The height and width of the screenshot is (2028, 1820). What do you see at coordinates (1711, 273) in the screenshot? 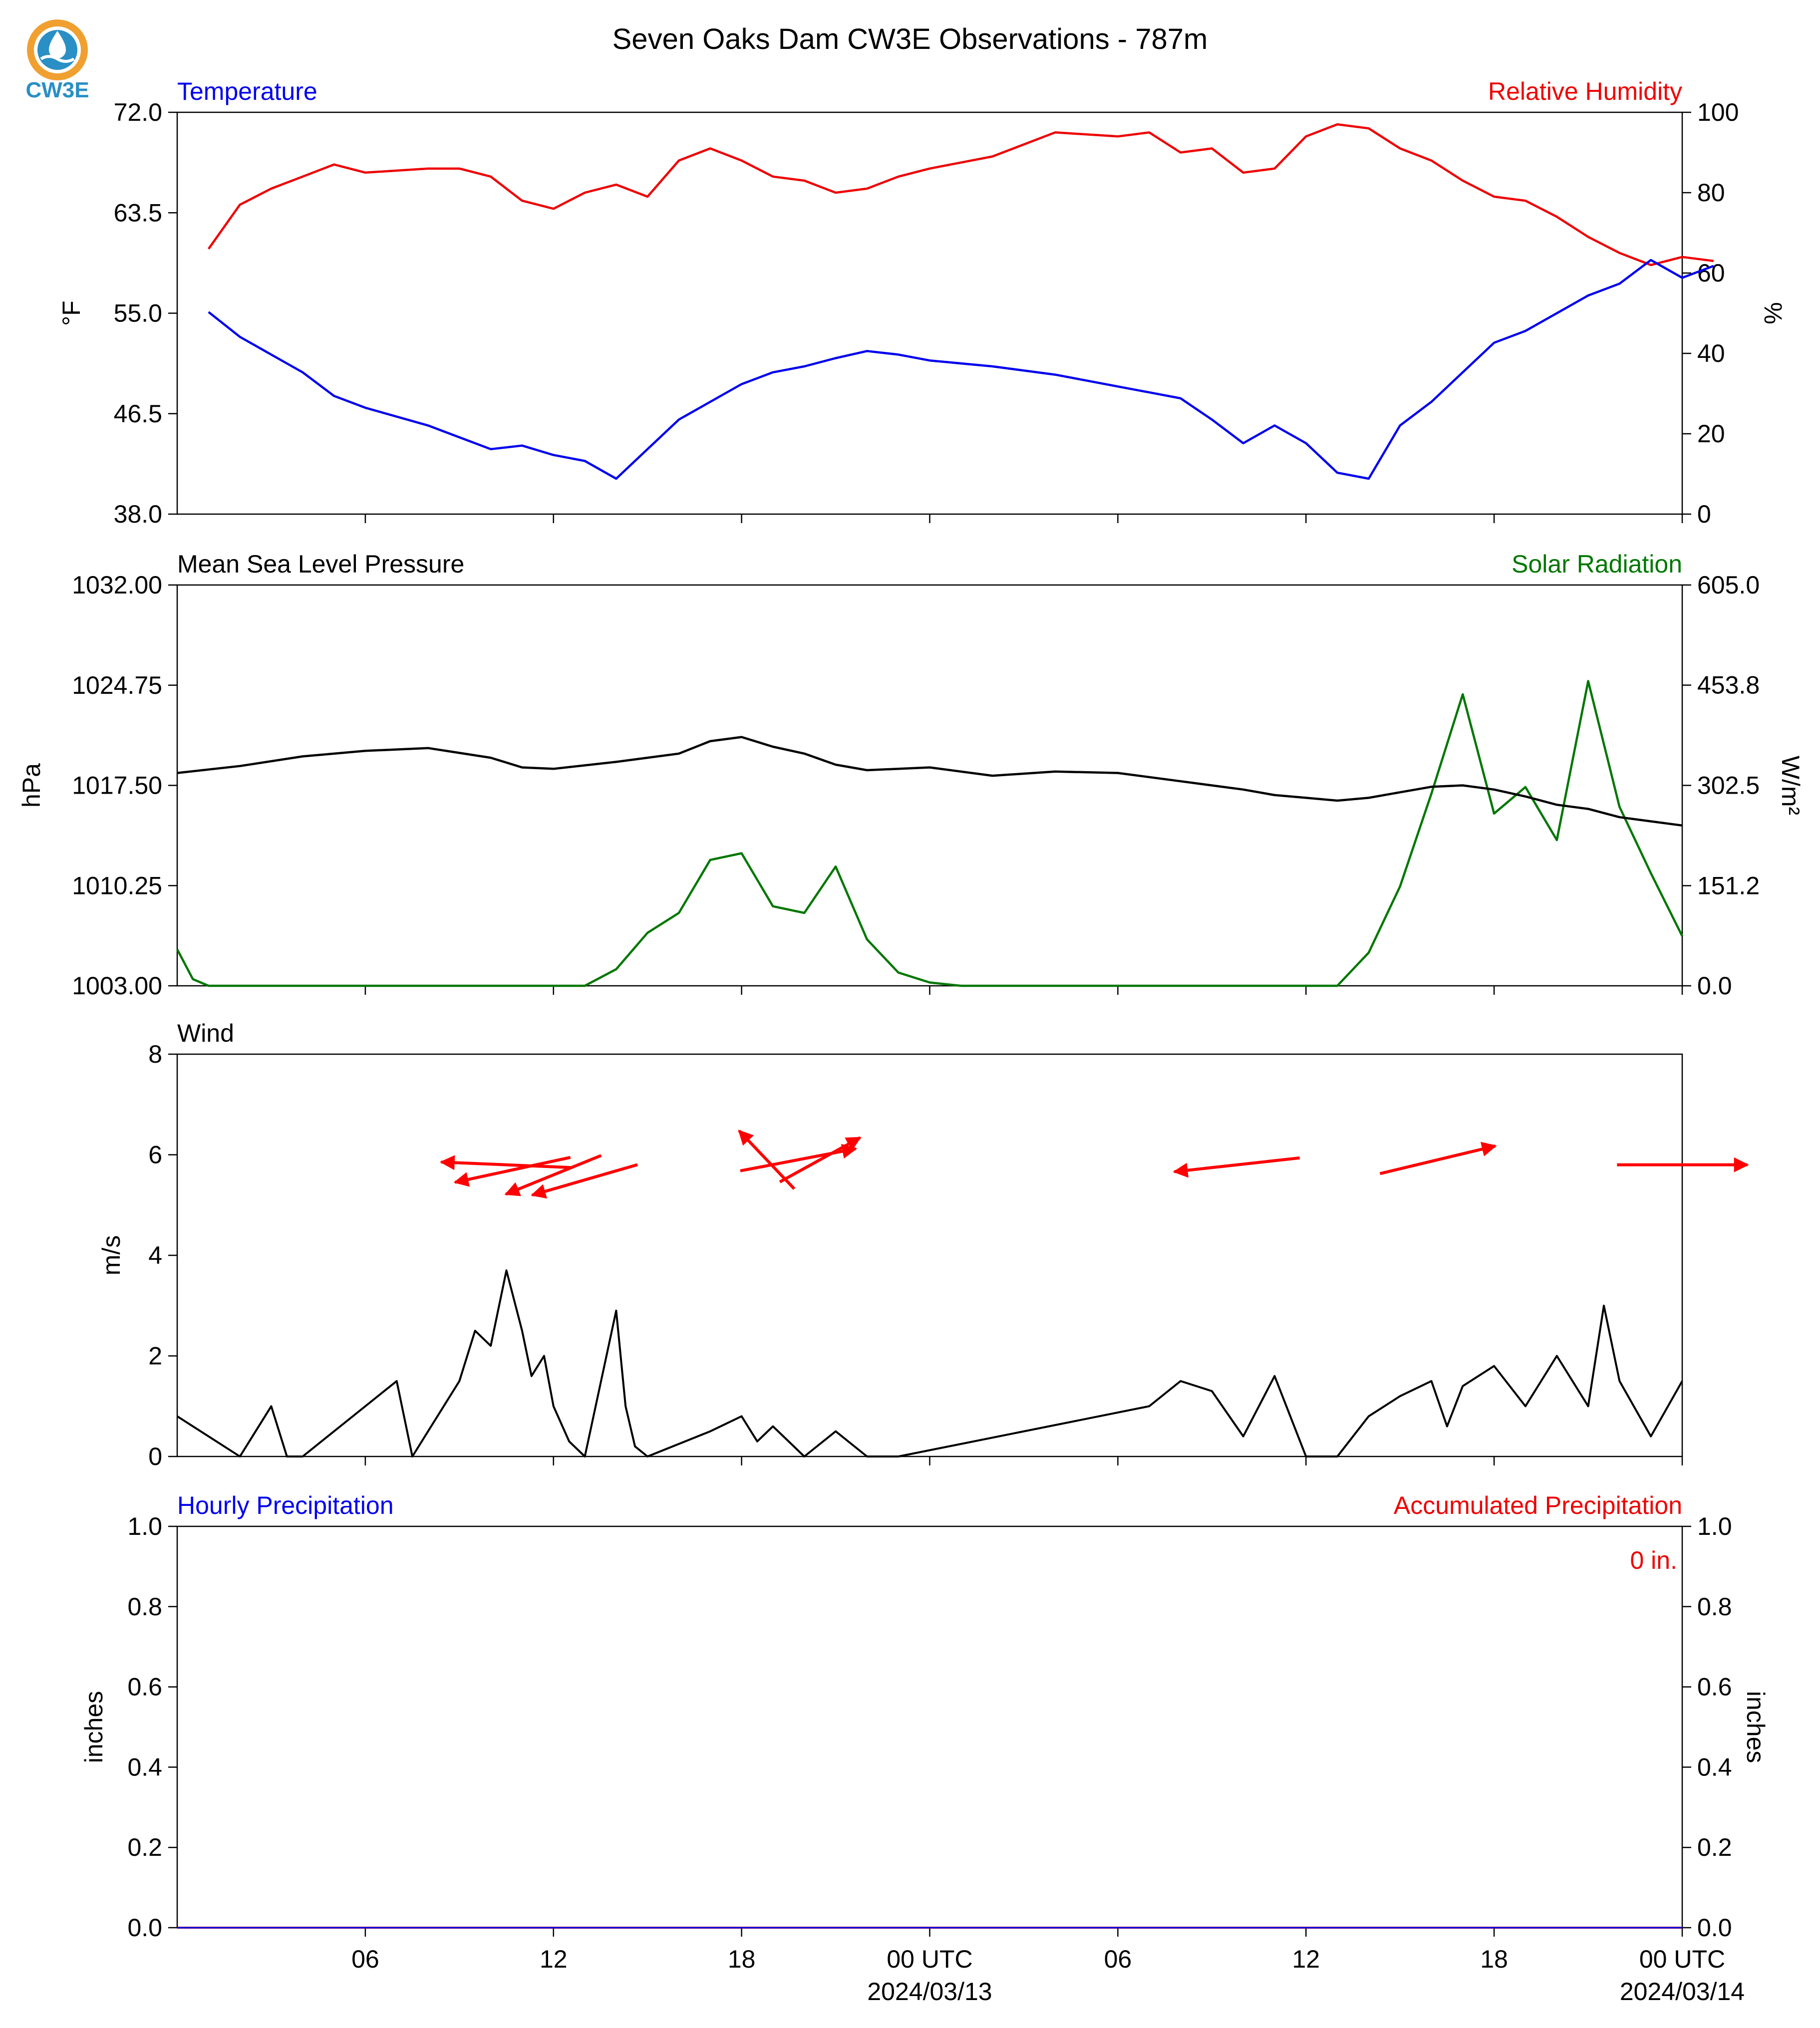
I see `y-tick-label-right: 60` at bounding box center [1711, 273].